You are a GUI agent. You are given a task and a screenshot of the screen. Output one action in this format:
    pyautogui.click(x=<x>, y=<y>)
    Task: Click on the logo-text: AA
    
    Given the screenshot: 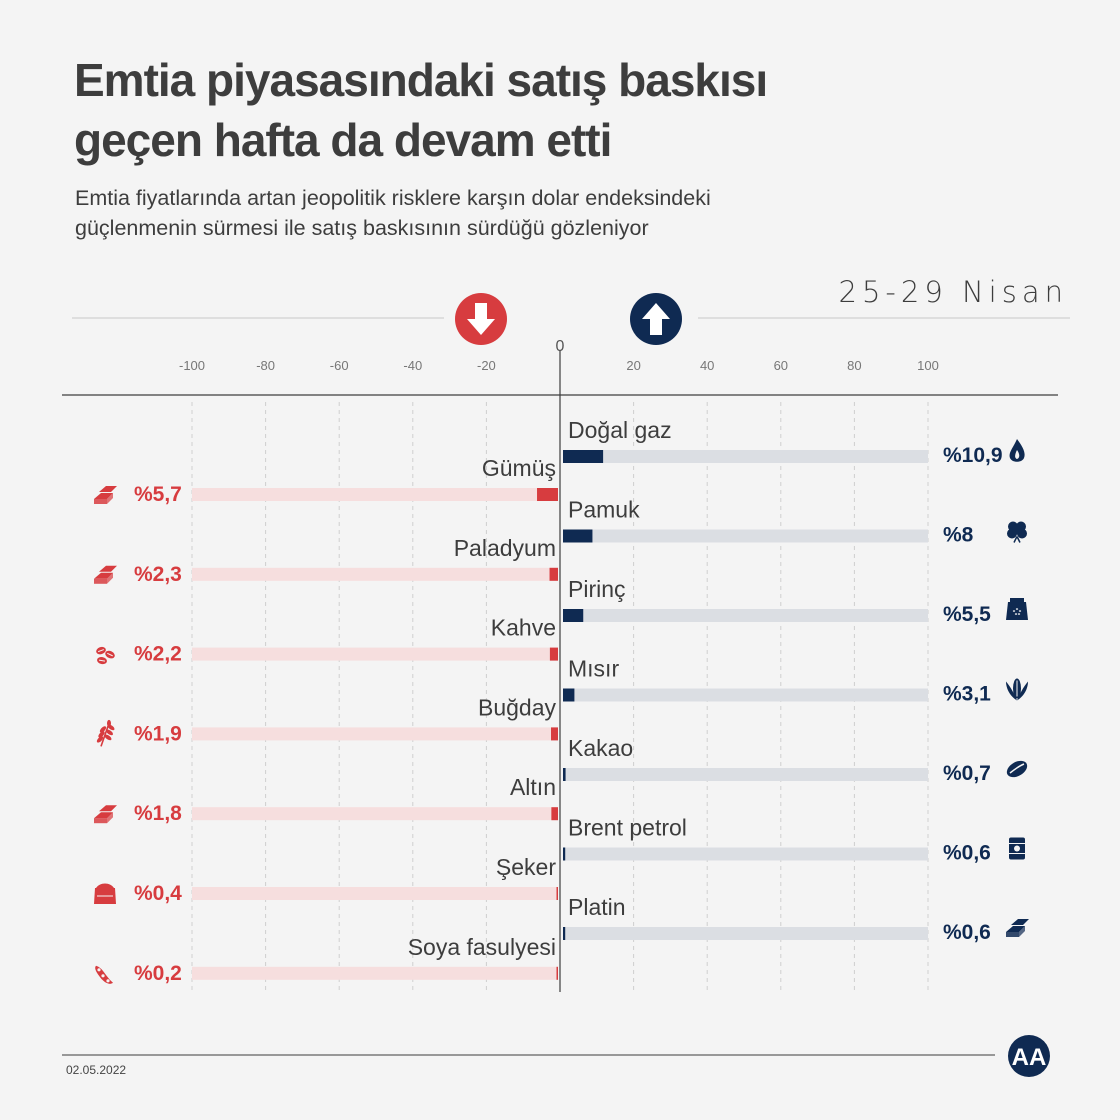 What is the action you would take?
    pyautogui.click(x=1029, y=1057)
    